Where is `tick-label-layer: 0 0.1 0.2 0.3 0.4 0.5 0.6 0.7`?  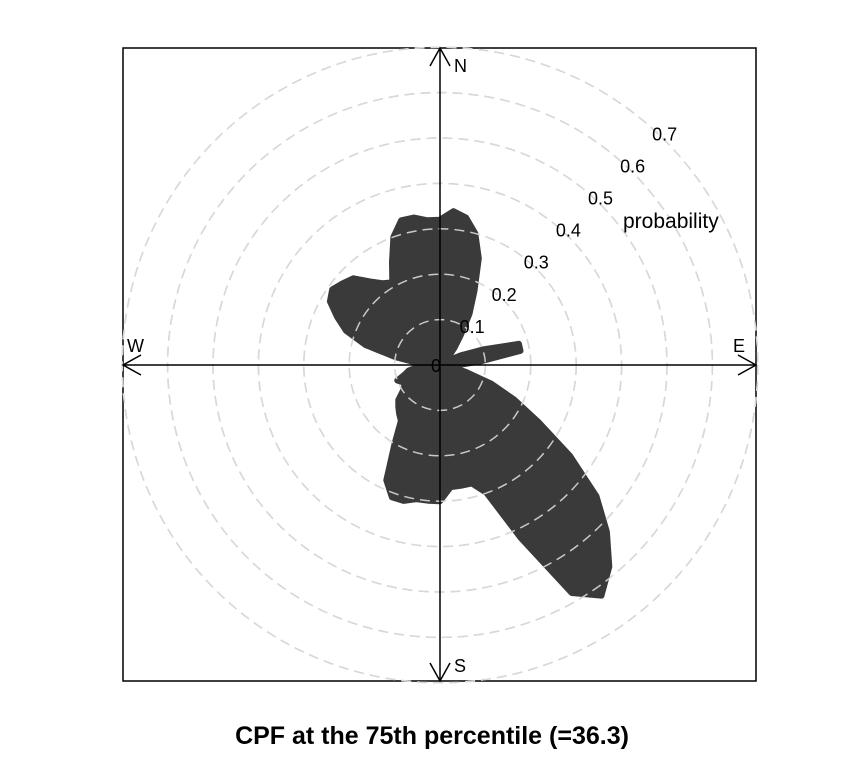 tick-label-layer: 0 0.1 0.2 0.3 0.4 0.5 0.6 0.7 is located at coordinates (554, 250).